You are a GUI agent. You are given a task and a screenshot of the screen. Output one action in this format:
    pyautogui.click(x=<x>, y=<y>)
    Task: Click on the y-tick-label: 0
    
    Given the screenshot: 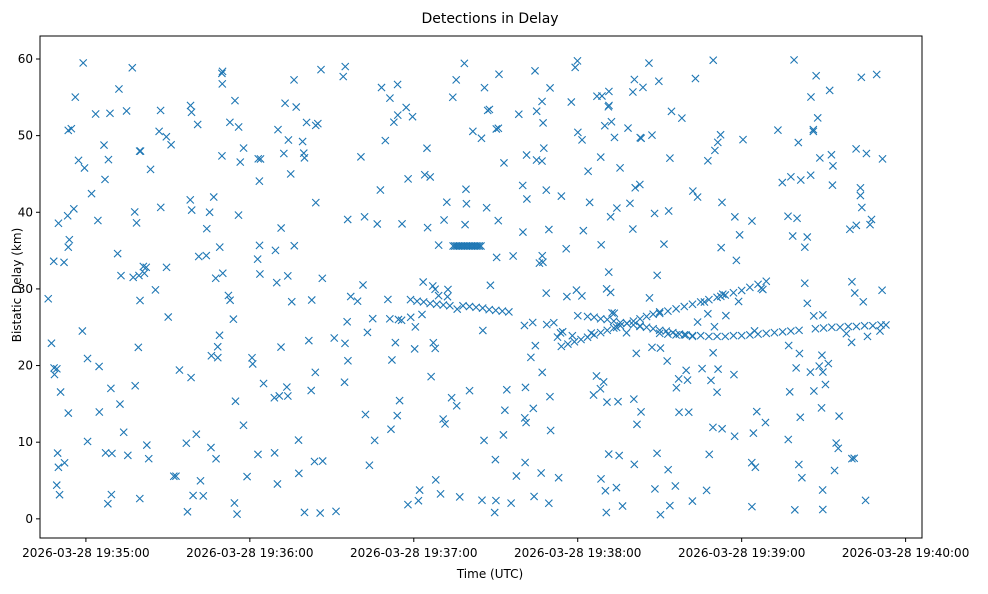 What is the action you would take?
    pyautogui.click(x=29, y=519)
    